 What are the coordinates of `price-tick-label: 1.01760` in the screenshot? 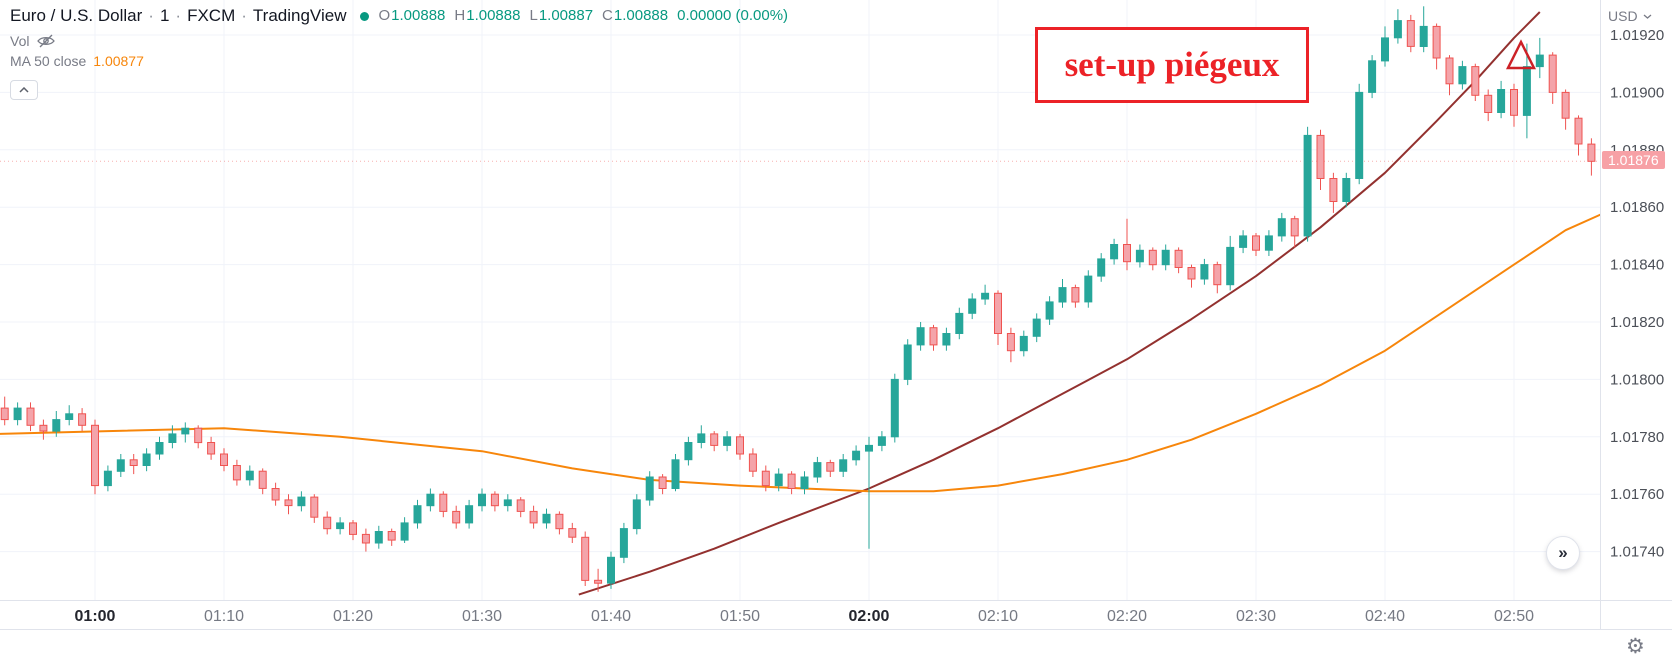 It's located at (1637, 494).